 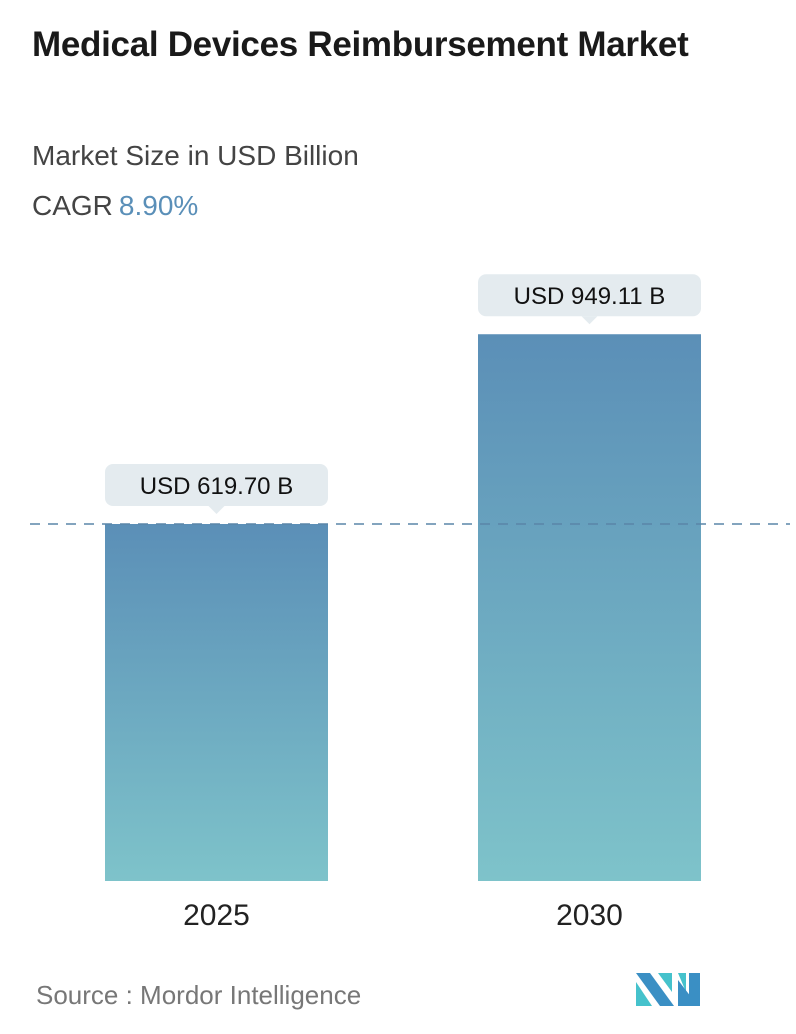 I want to click on bar-2025, so click(x=216, y=702).